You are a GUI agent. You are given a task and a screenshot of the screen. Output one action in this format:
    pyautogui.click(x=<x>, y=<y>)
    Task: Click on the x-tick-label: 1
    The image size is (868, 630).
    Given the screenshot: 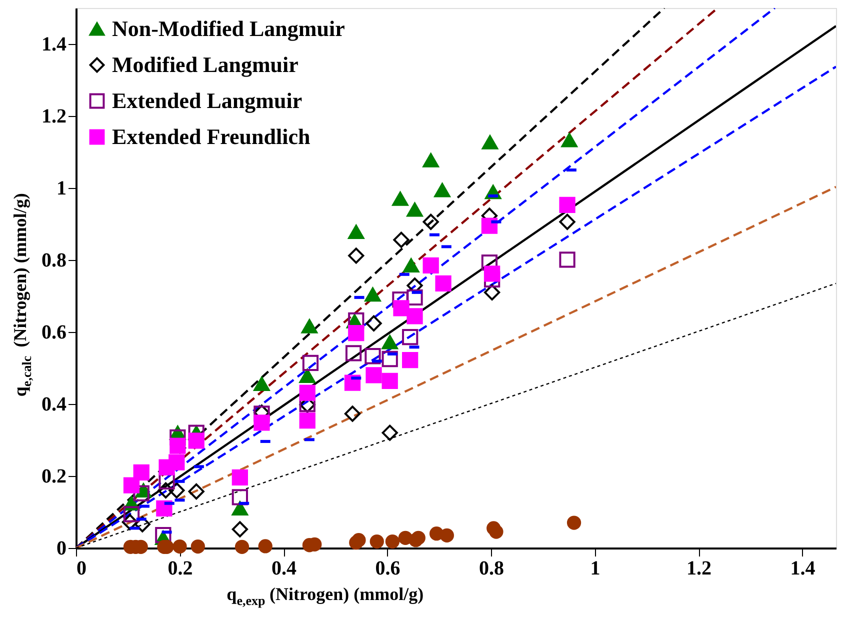 What is the action you would take?
    pyautogui.click(x=595, y=569)
    